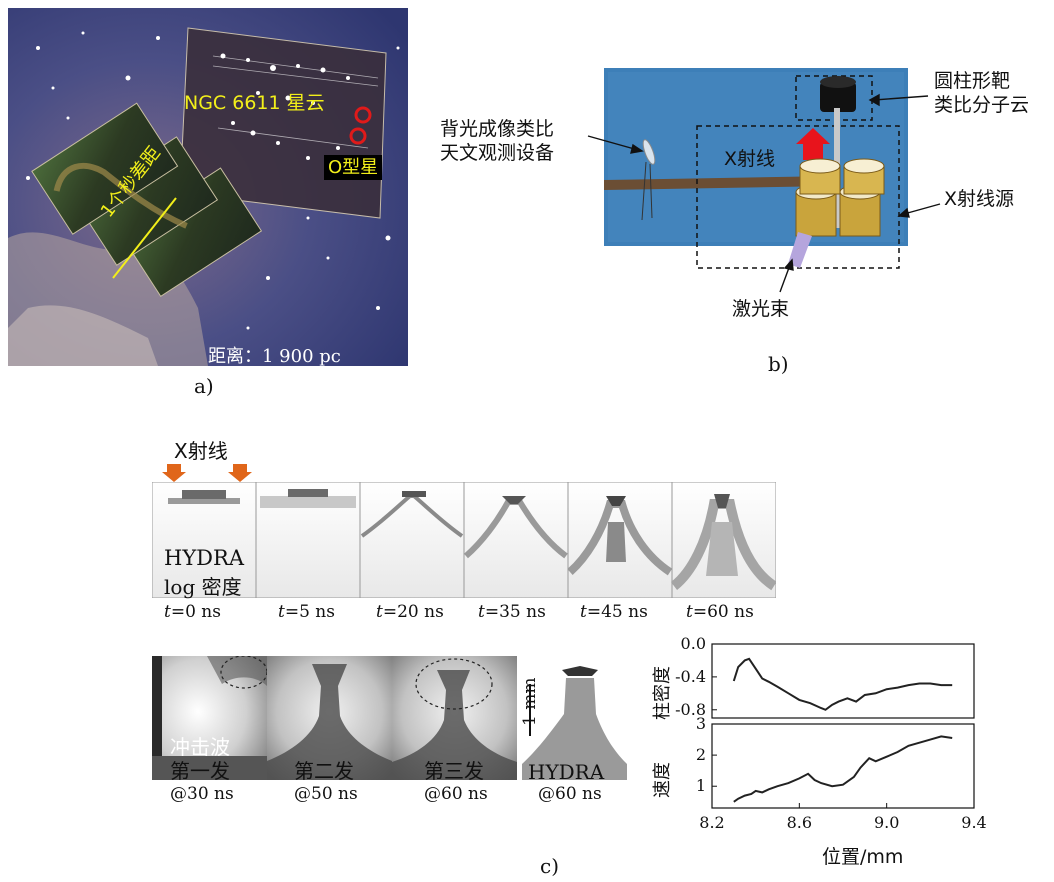 The image size is (1054, 882). What do you see at coordinates (693, 643) in the screenshot?
I see `y-tick-label-0-0: 0.0` at bounding box center [693, 643].